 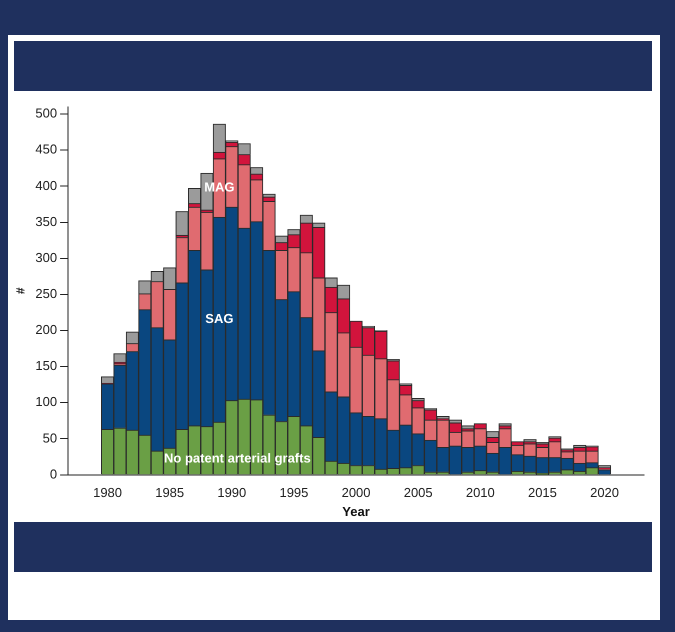 I want to click on y-axis-title: #, so click(x=21, y=290).